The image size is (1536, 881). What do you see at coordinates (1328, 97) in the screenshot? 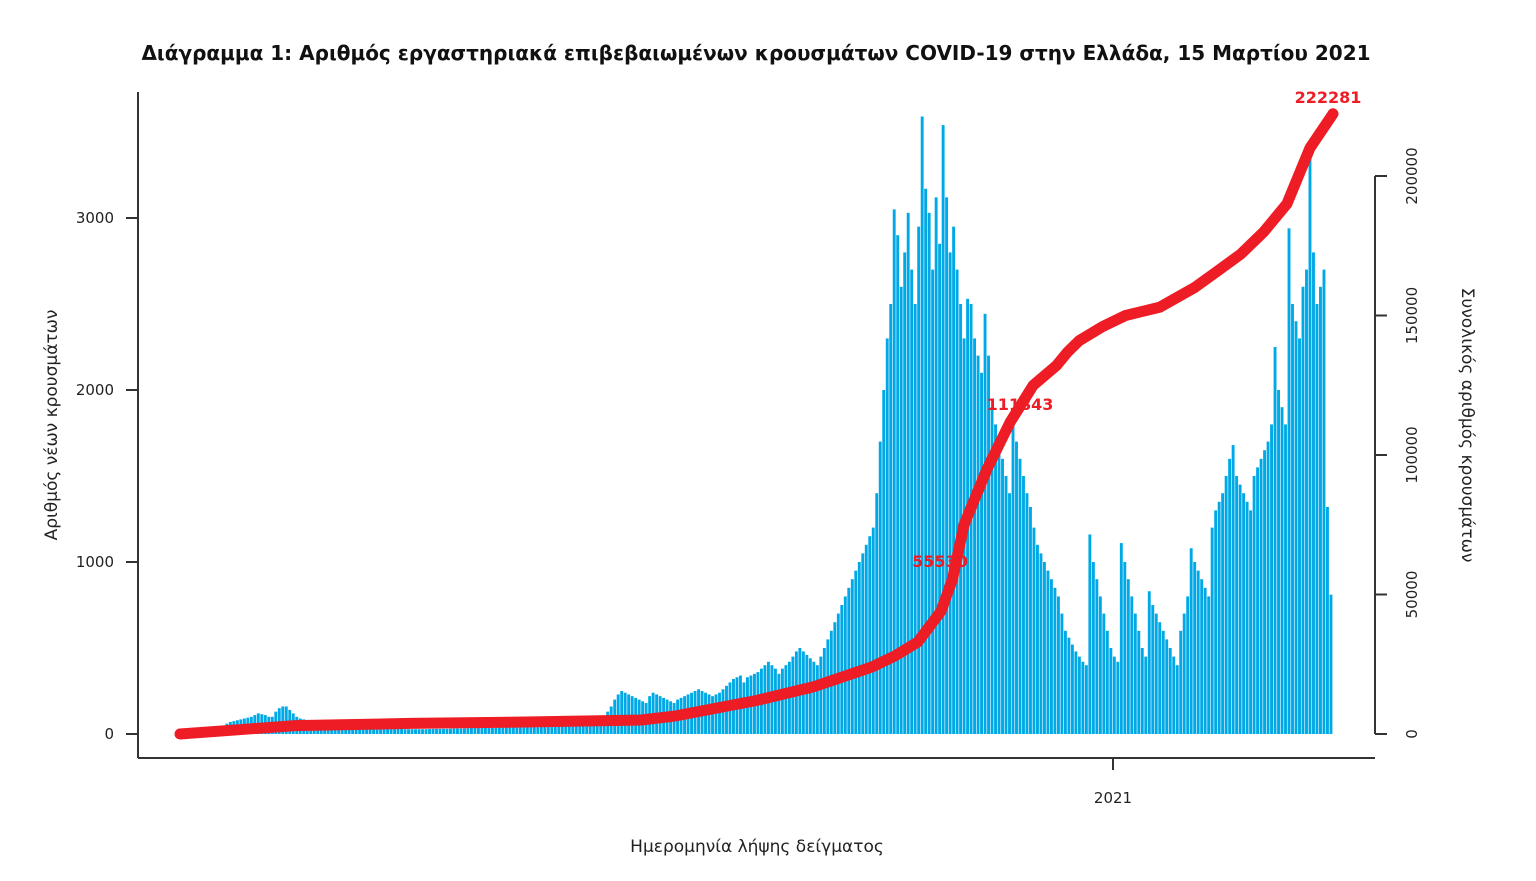
I see `annotation-222281: 222281` at bounding box center [1328, 97].